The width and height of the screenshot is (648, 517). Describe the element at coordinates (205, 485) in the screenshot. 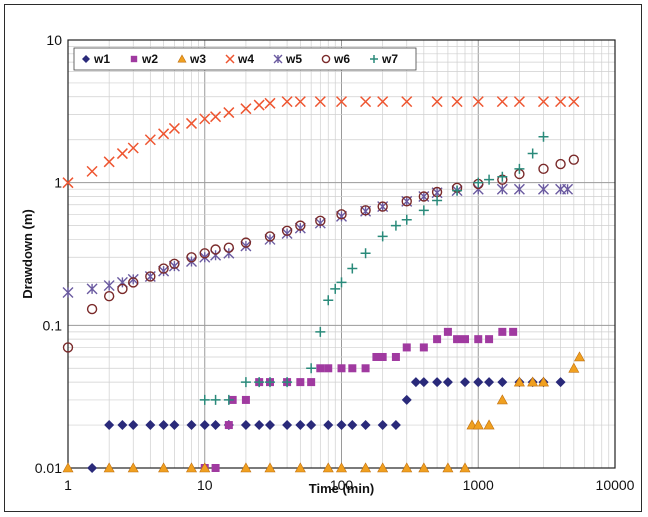

I see `x-tick-label: 10` at that location.